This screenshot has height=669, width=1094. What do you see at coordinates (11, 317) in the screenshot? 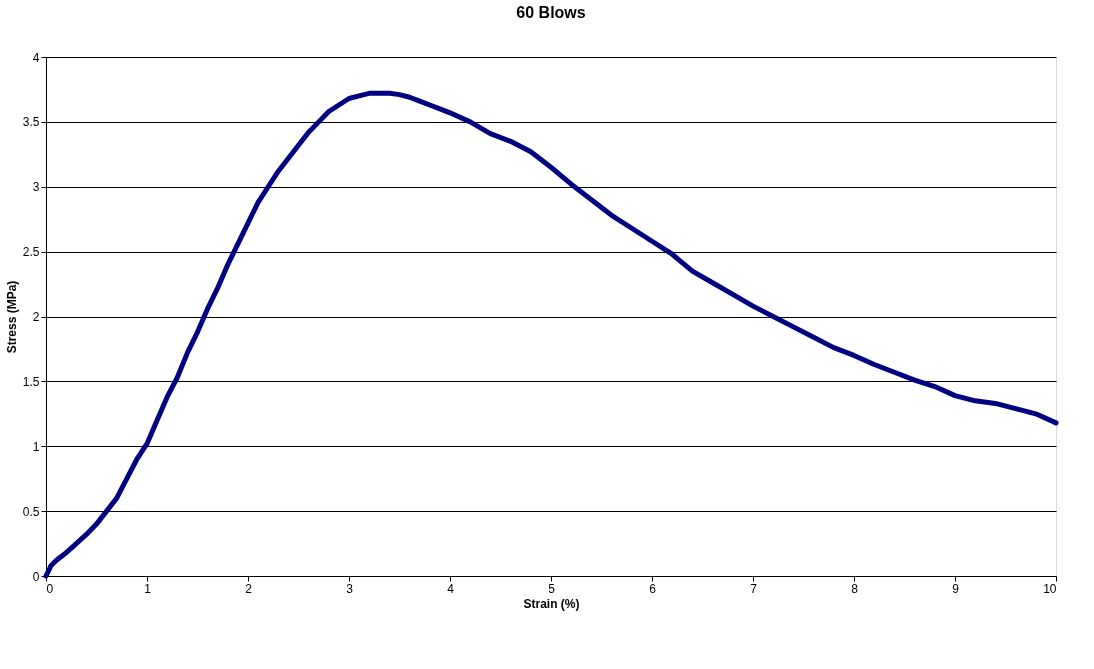
I see `y-axis-title: Stress (MPa)` at bounding box center [11, 317].